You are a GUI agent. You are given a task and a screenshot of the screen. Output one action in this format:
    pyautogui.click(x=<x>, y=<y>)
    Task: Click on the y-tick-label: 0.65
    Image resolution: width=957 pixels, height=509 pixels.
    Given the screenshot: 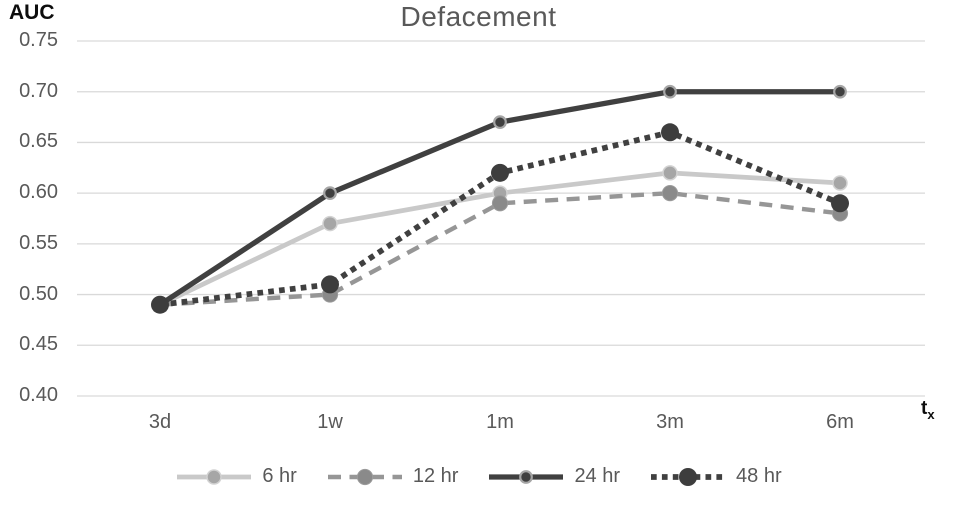 What is the action you would take?
    pyautogui.click(x=38, y=141)
    